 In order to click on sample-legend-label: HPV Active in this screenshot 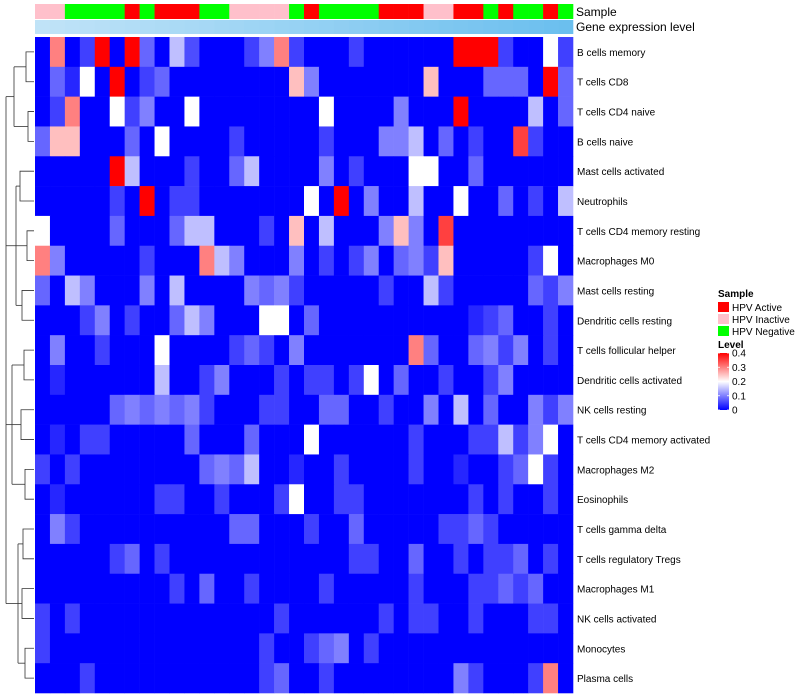, I will do `click(757, 308)`.